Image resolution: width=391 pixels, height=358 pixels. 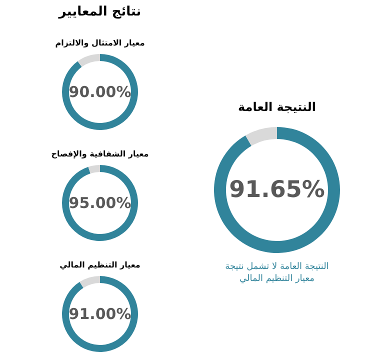 I want to click on text: نتائج المعايير, so click(x=100, y=12).